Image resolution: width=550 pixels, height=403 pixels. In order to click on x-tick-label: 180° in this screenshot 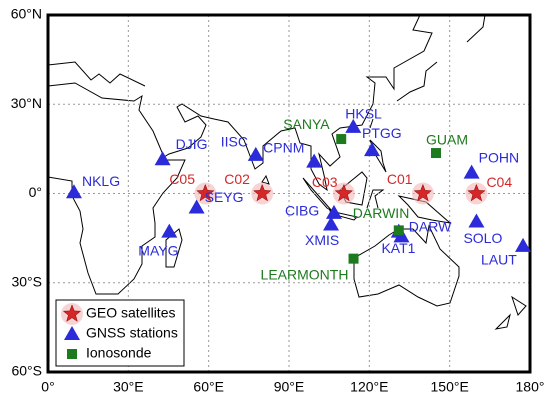, I will do `click(530, 387)`.